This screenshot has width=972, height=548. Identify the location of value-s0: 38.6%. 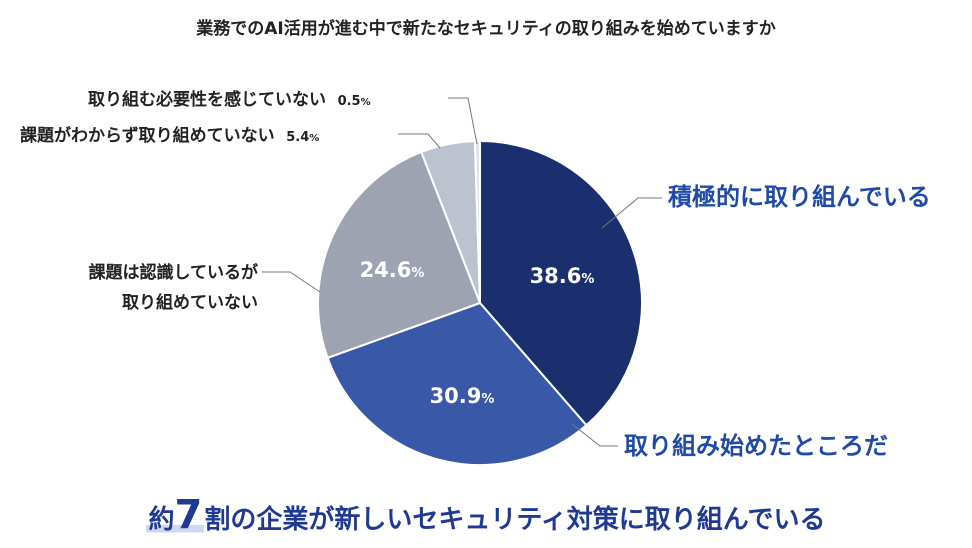
(562, 276).